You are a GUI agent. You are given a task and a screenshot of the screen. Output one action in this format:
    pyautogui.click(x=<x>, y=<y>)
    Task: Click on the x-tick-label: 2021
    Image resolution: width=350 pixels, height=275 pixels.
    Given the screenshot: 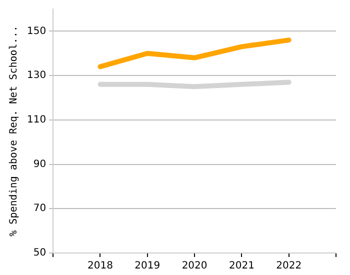 What is the action you would take?
    pyautogui.click(x=241, y=266)
    